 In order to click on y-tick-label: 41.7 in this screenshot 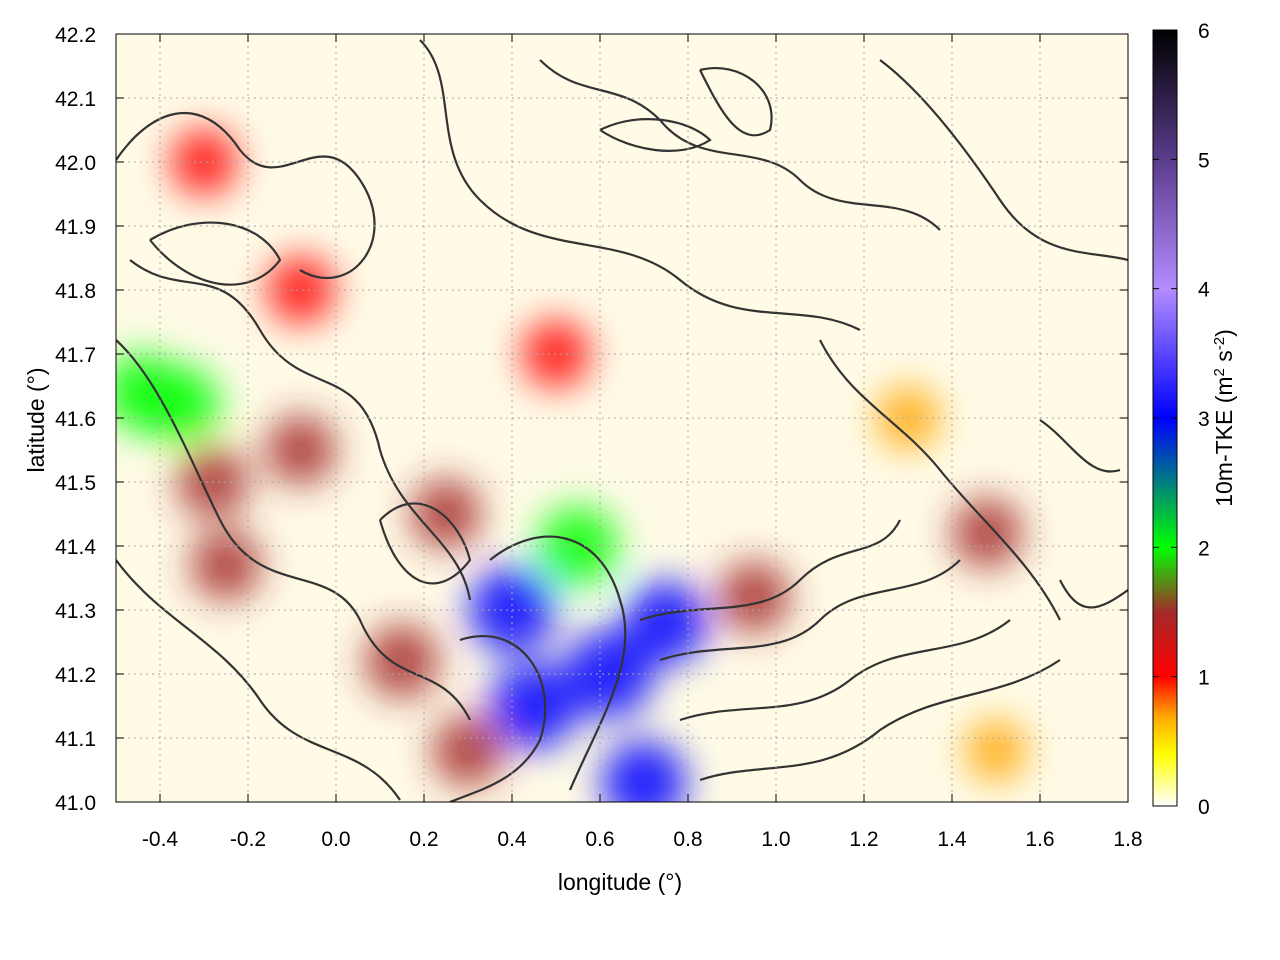, I will do `click(75, 355)`.